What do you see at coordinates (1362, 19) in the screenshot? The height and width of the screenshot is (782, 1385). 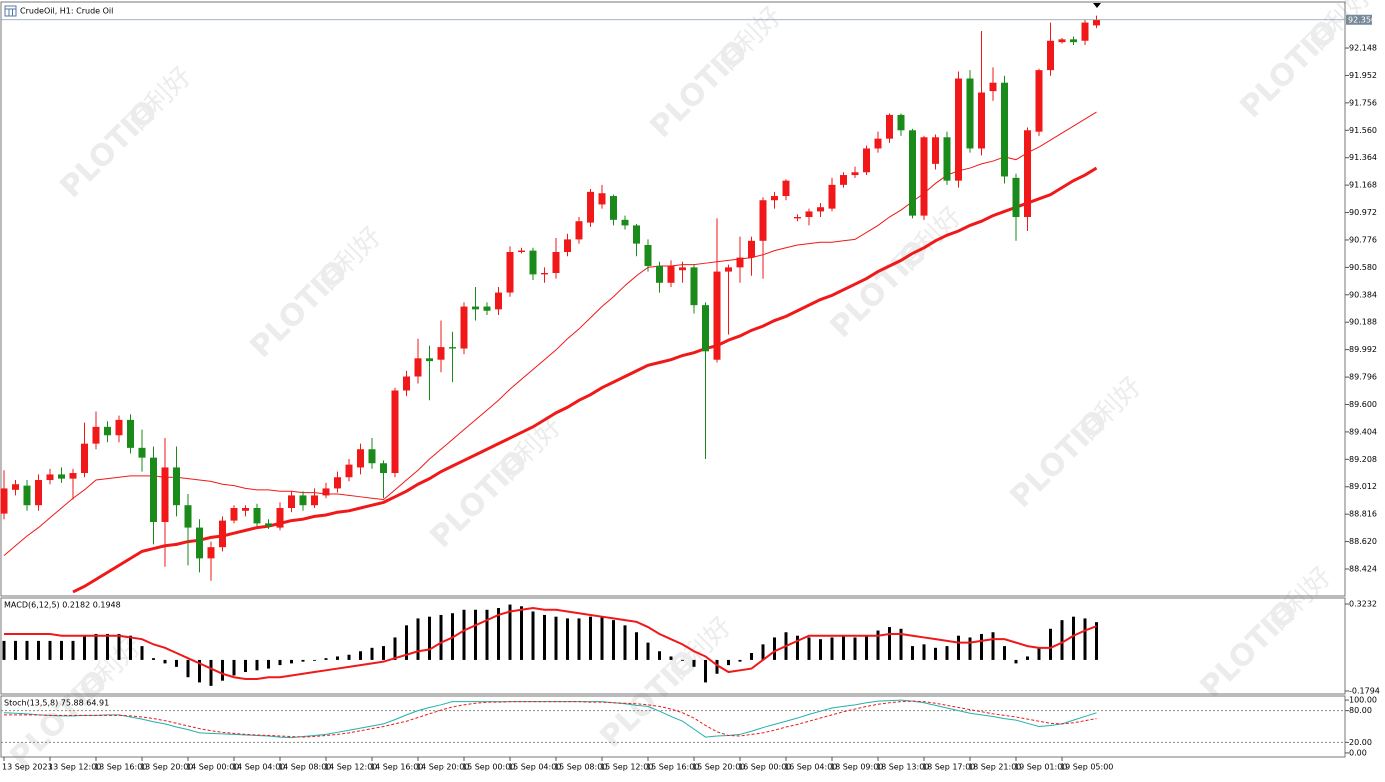 I see `last-price-label: 92.350` at bounding box center [1362, 19].